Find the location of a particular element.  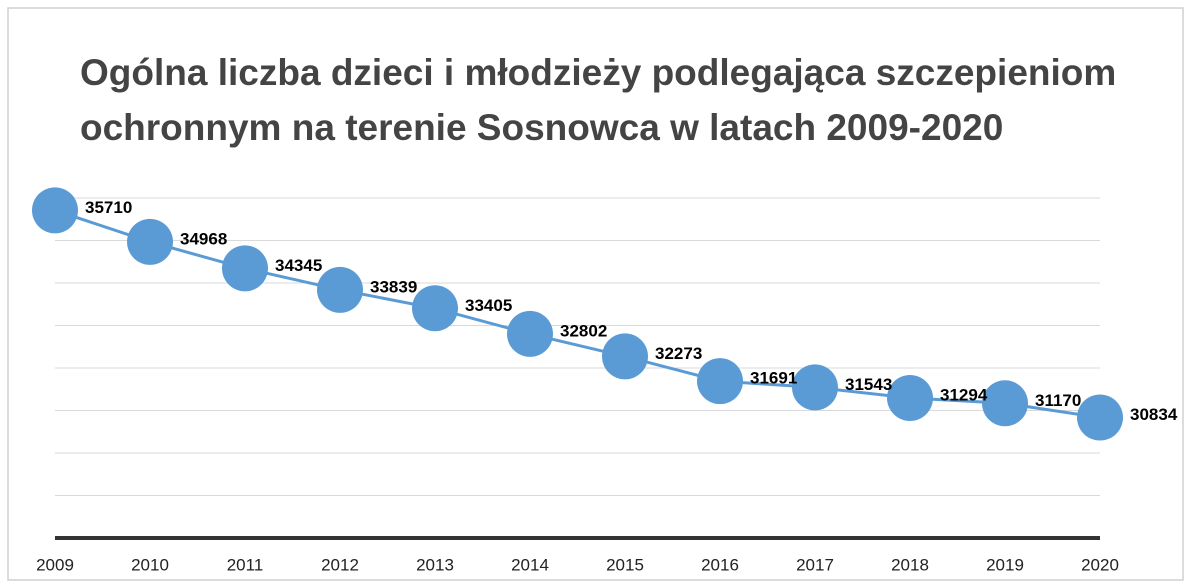

x-tick-label: 2010 is located at coordinates (150, 564).